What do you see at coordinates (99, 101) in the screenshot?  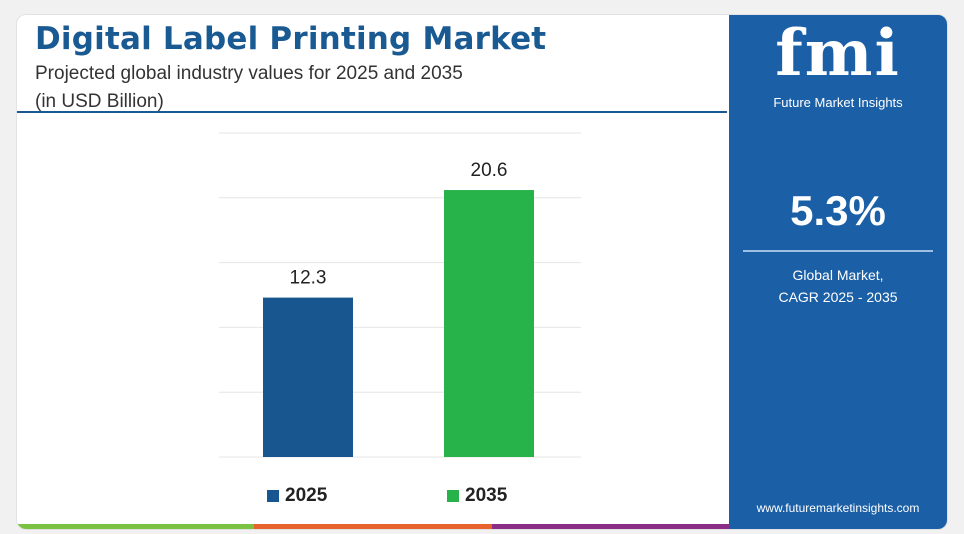 I see `subtitle-line-2: (in USD Billion)` at bounding box center [99, 101].